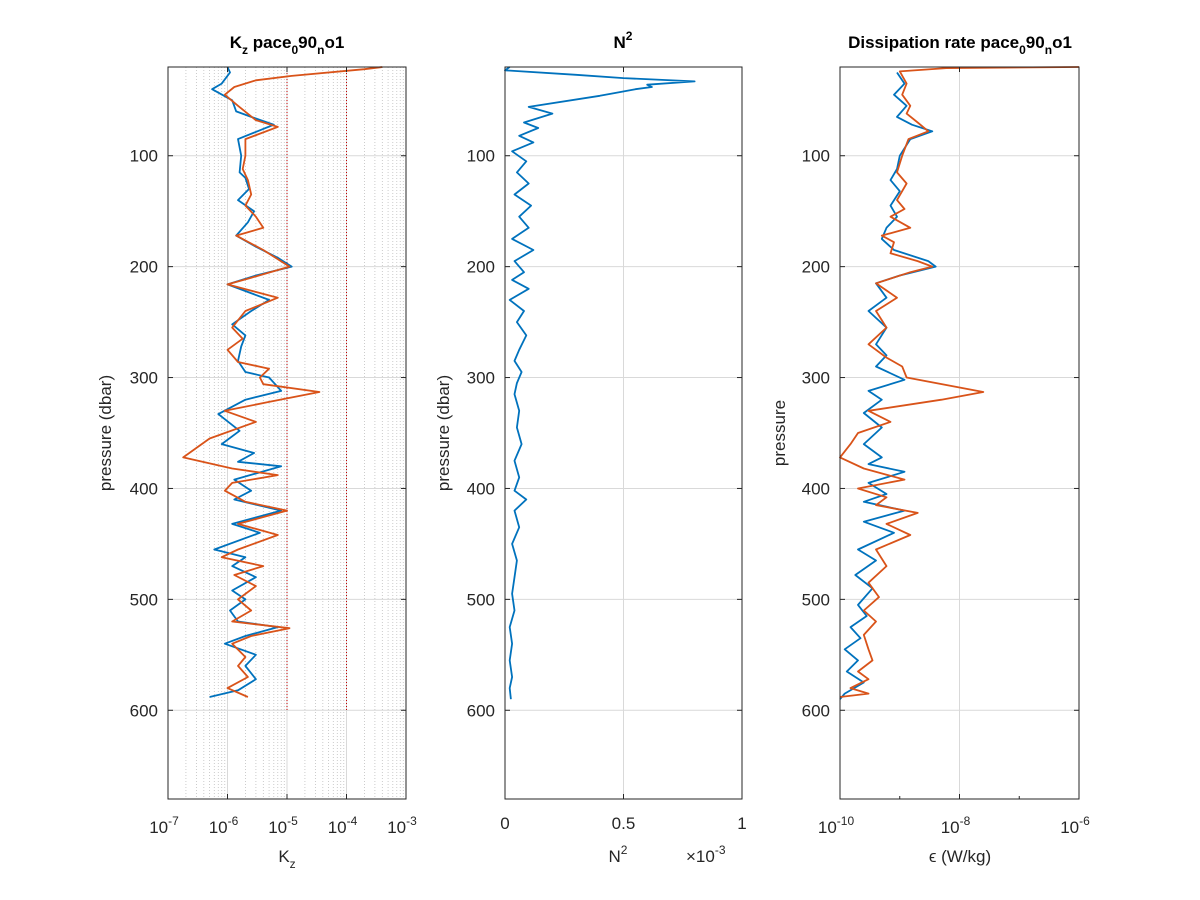 The height and width of the screenshot is (900, 1200). I want to click on kz-plot-lines, so click(282, 382).